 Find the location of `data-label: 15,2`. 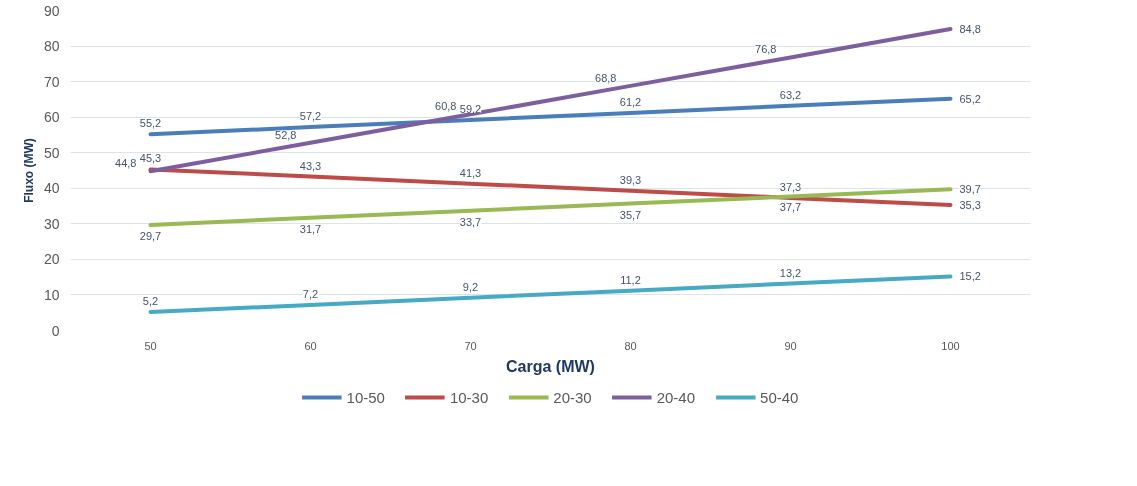

data-label: 15,2 is located at coordinates (970, 276).